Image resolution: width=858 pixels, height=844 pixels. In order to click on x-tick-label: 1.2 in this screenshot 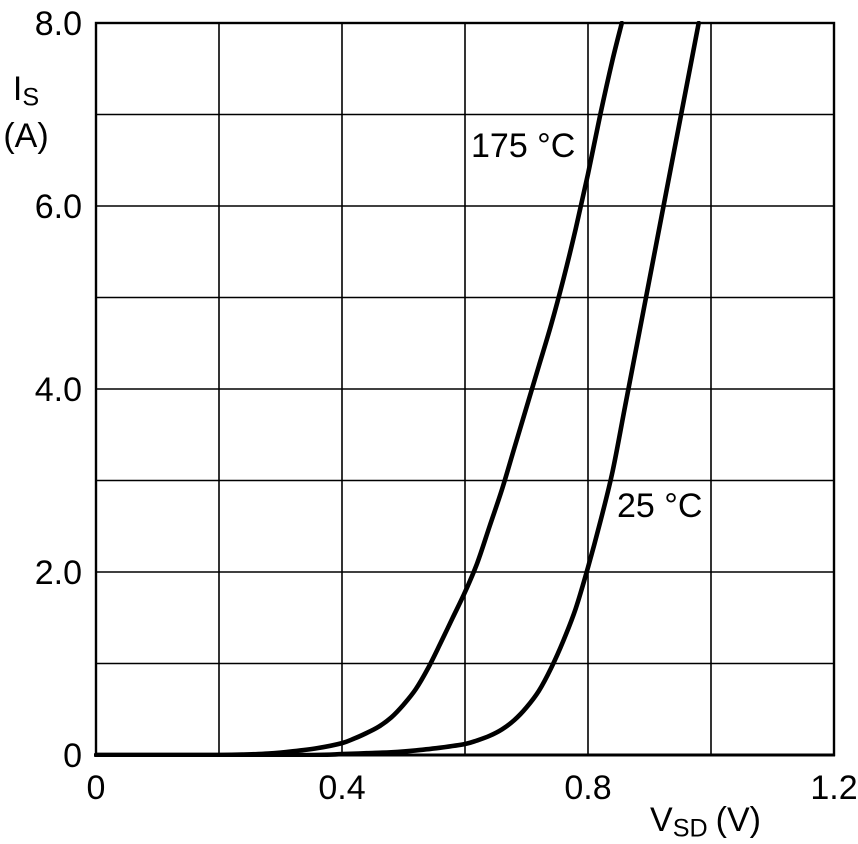, I will do `click(834, 788)`.